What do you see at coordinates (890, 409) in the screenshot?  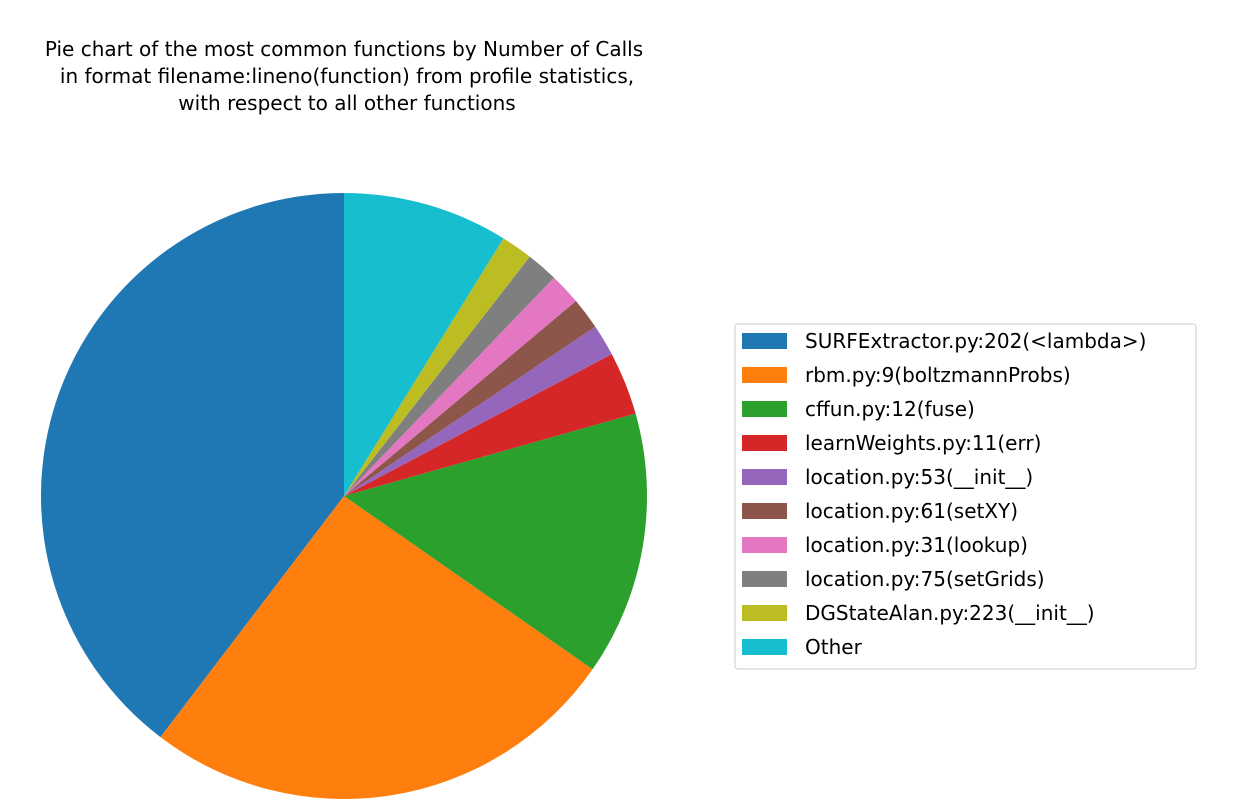 I see `legend-label-2: cffun.py:12(fuse)` at bounding box center [890, 409].